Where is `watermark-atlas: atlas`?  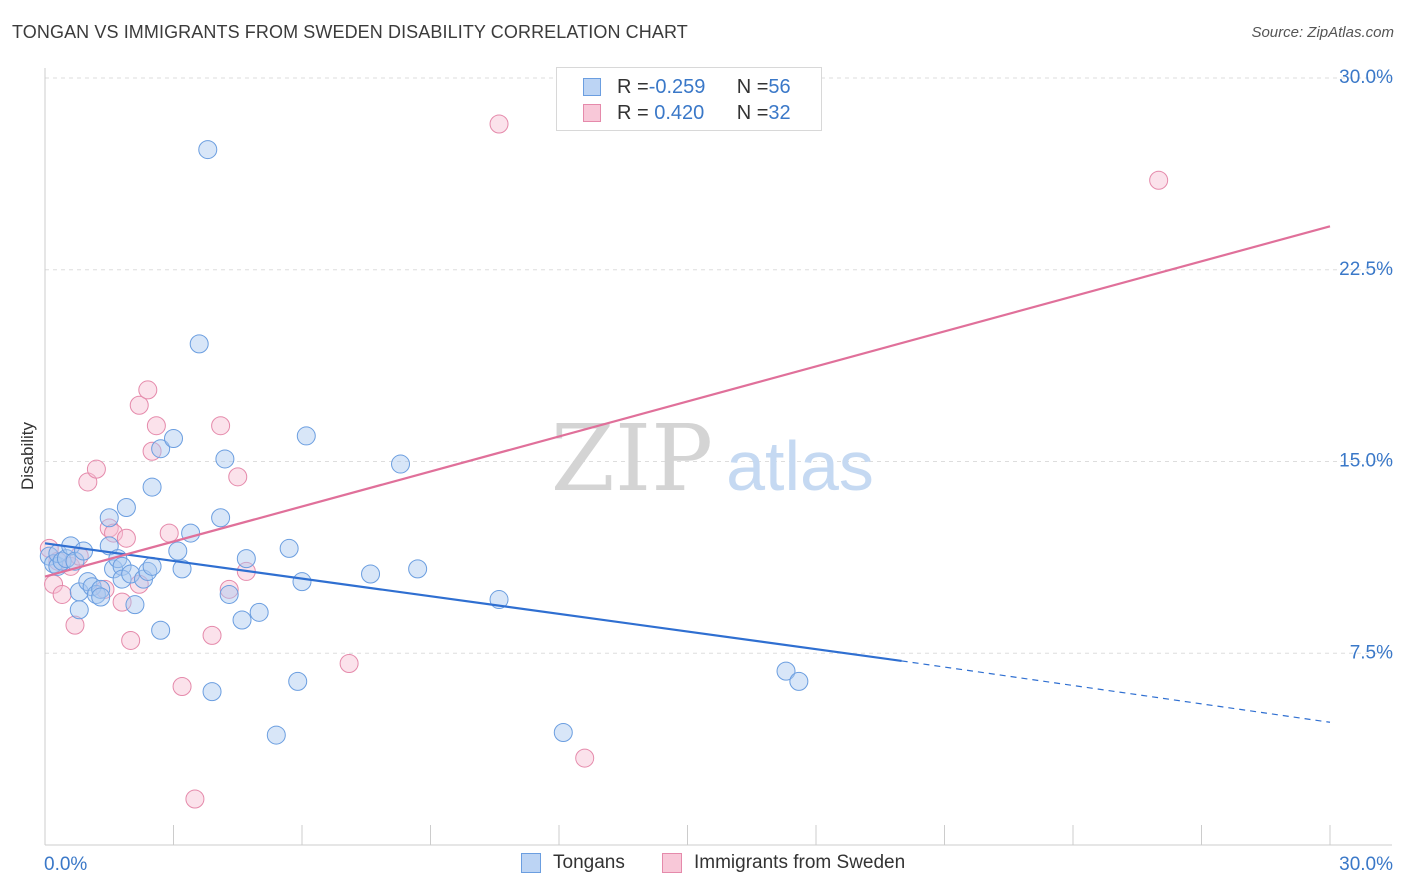 watermark-atlas: atlas is located at coordinates (800, 466).